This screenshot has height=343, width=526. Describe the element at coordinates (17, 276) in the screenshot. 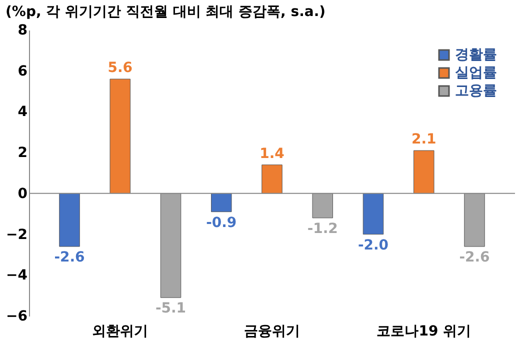

I see `y-tick-label: −4` at that location.